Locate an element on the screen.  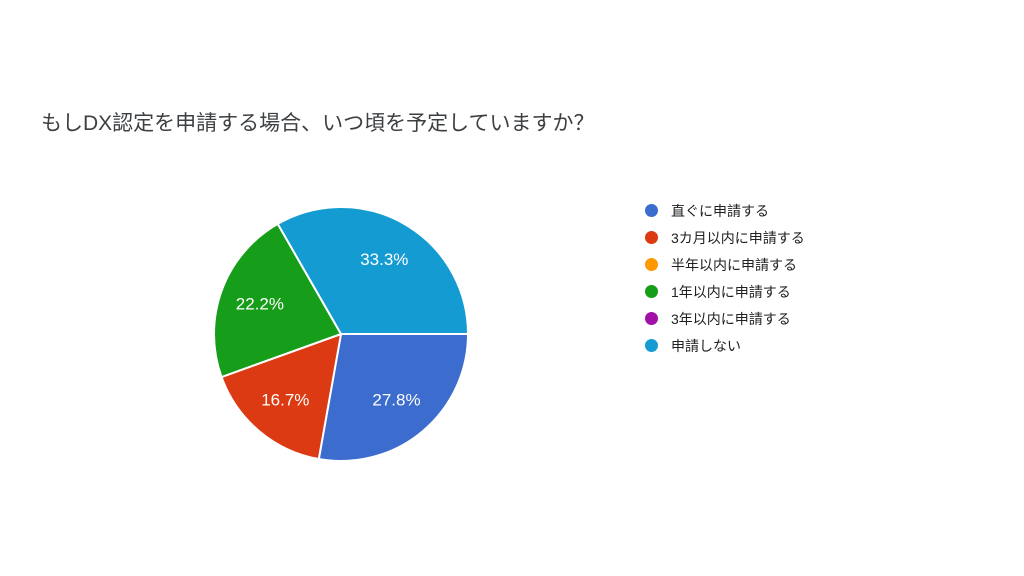
legend-item: 3カ月以内に申請する is located at coordinates (725, 237).